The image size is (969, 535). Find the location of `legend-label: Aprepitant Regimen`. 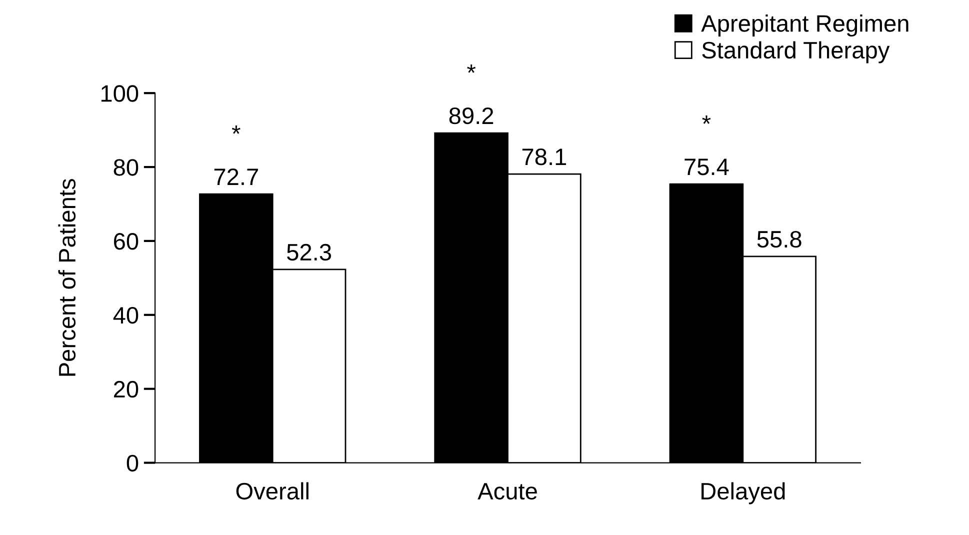

legend-label: Aprepitant Regimen is located at coordinates (804, 25).